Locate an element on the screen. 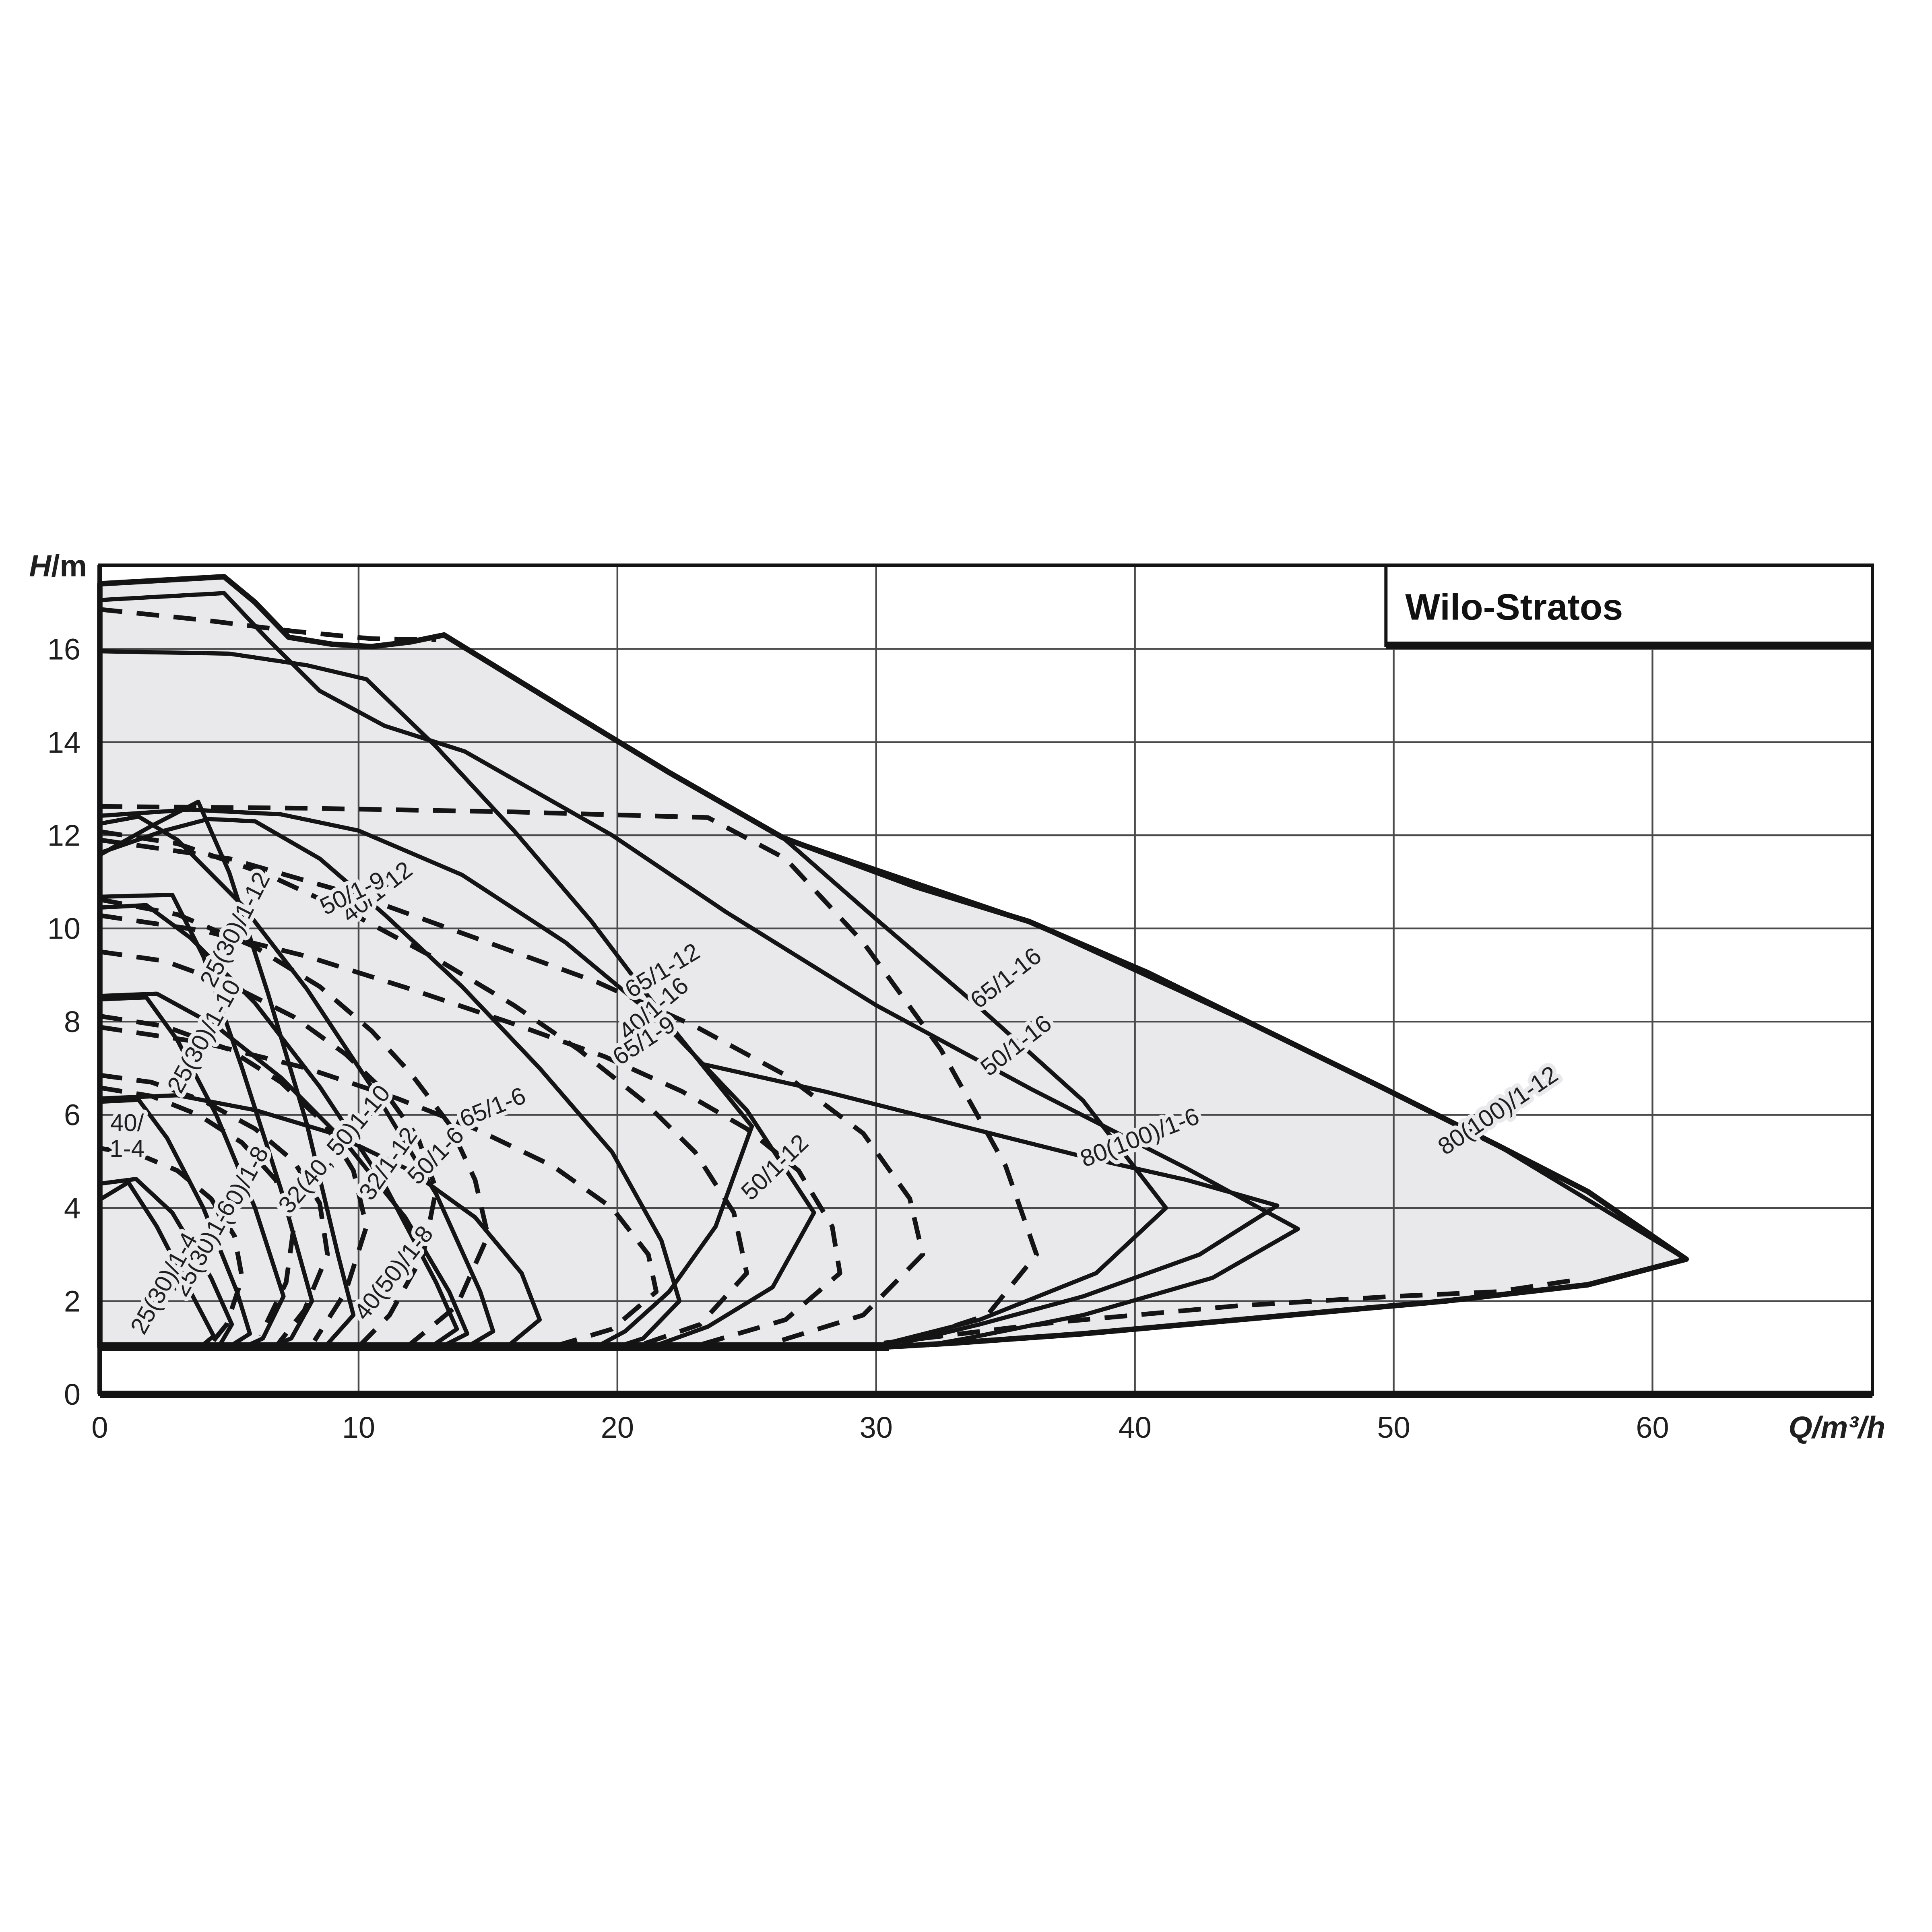  curve-25(30)/1-12 is located at coordinates (227, 1072).